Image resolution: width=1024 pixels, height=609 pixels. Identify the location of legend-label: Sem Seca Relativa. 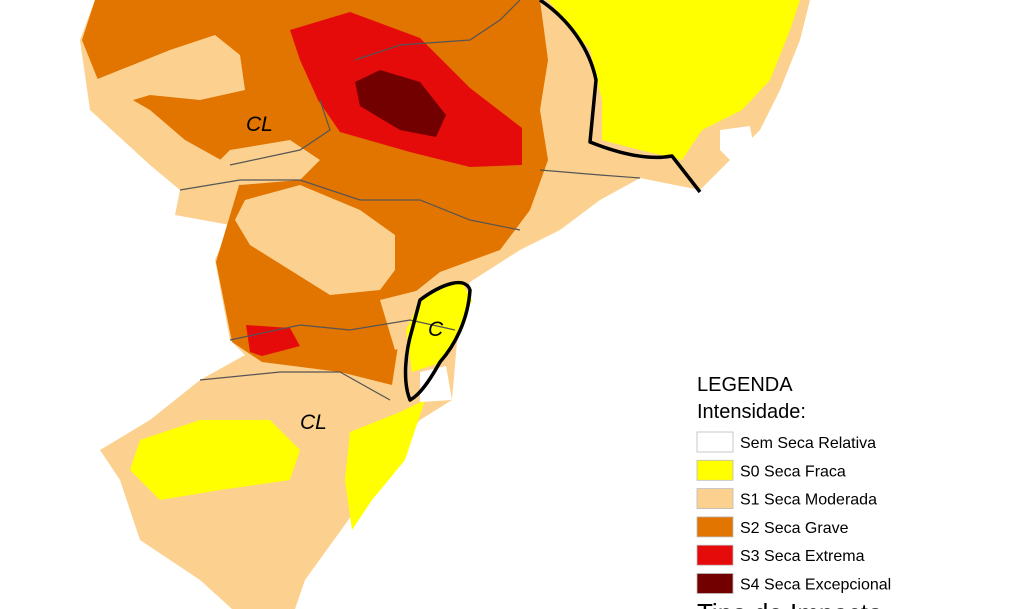
(808, 443).